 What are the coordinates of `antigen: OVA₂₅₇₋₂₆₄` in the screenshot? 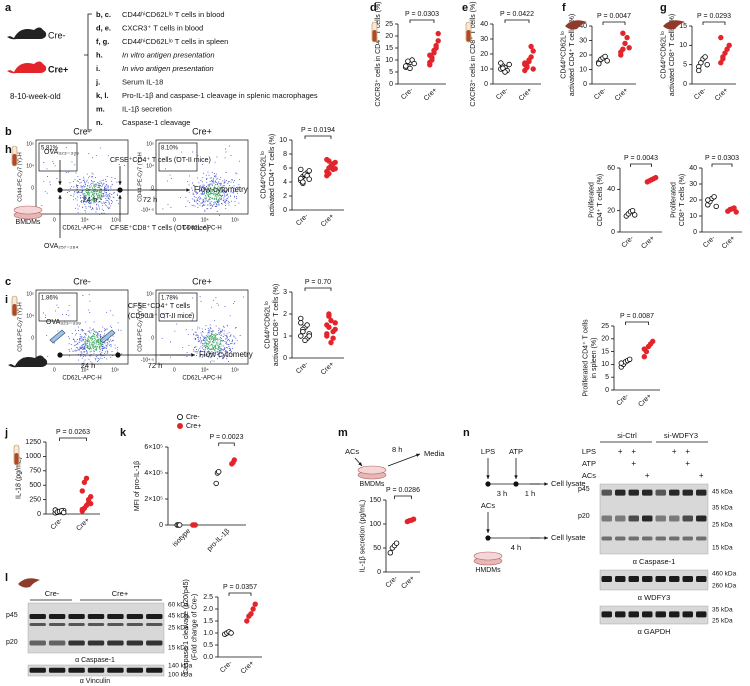 It's located at (61, 246).